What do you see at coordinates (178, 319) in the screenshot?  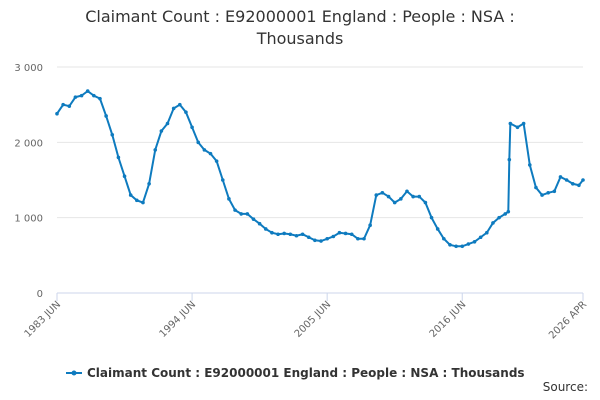 I see `x-tick-label: 1994 JUN` at bounding box center [178, 319].